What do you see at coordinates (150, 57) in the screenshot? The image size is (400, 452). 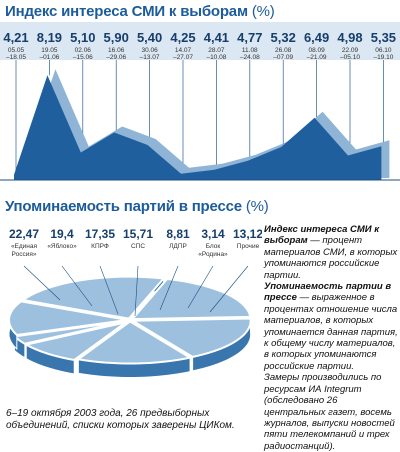 I see `period-end-label: –13.07` at bounding box center [150, 57].